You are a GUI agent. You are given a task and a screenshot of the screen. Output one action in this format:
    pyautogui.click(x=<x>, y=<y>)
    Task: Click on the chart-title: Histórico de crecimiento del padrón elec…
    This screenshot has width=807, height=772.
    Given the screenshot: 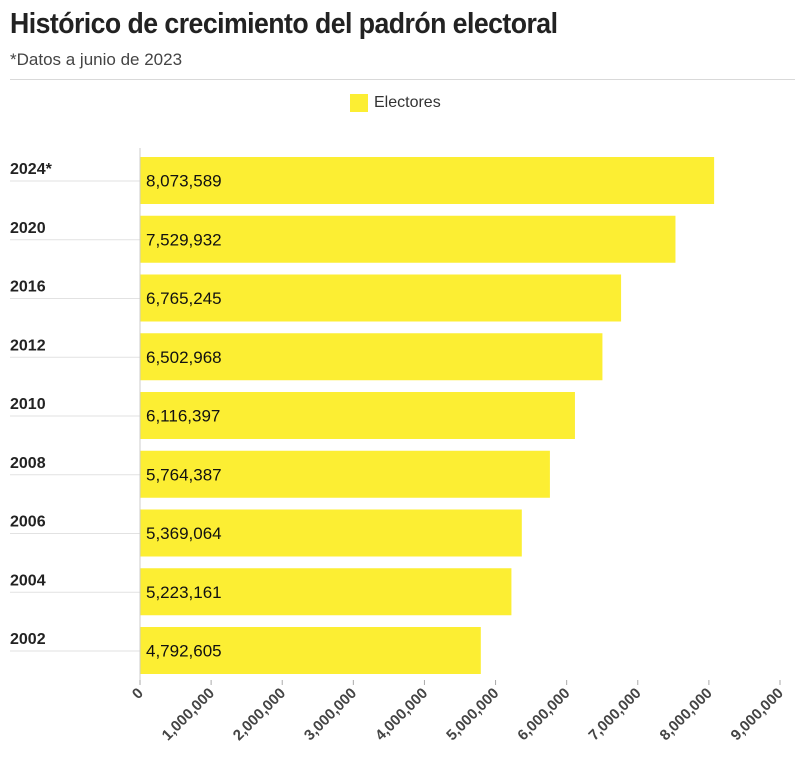 What is the action you would take?
    pyautogui.click(x=284, y=24)
    